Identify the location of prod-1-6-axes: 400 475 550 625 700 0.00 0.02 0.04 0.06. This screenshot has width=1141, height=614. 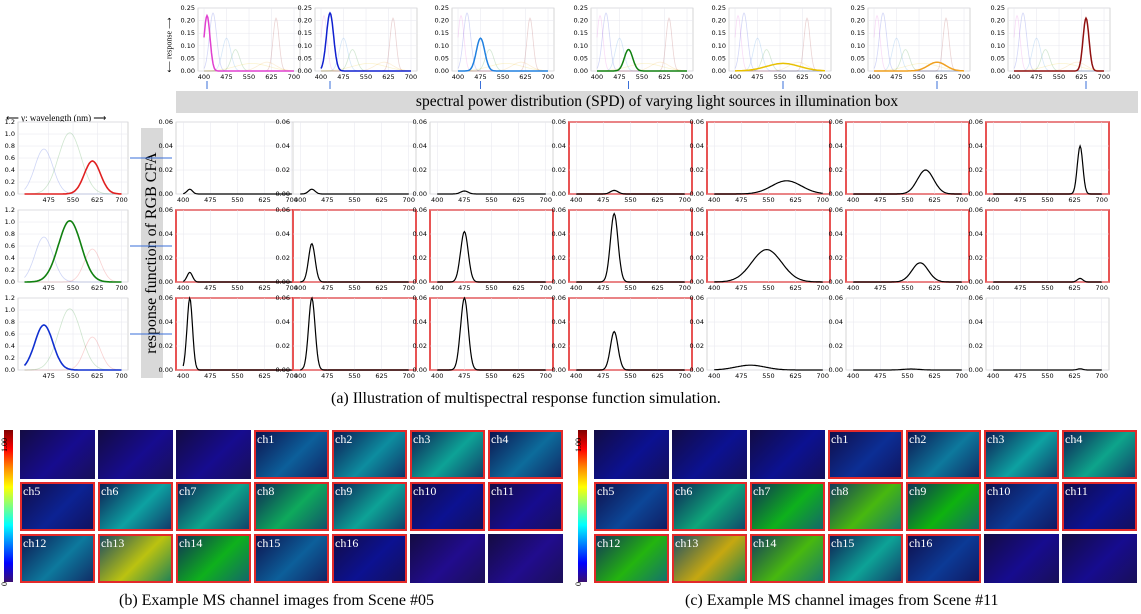
(1039, 249).